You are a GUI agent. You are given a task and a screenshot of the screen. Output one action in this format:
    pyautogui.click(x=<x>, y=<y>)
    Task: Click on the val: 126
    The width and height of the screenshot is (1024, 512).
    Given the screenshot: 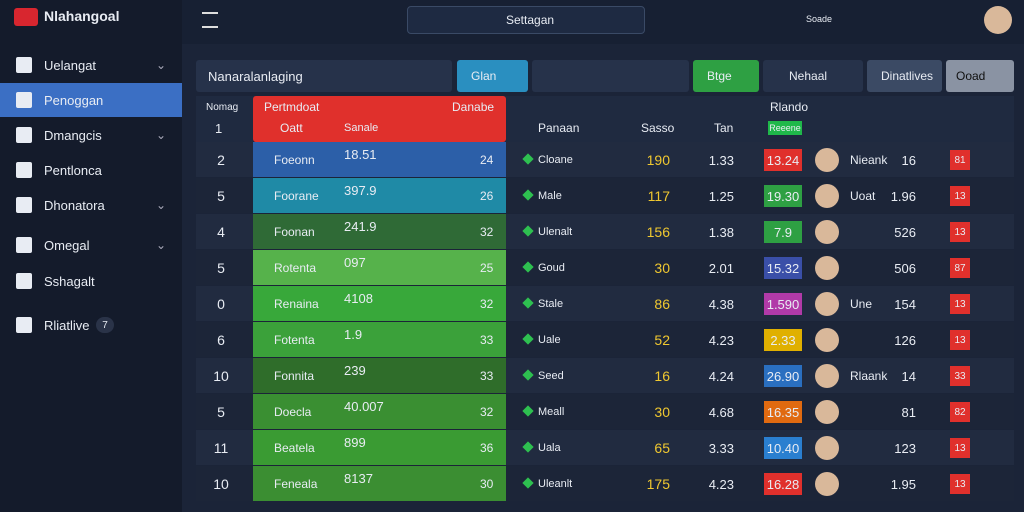 What is the action you would take?
    pyautogui.click(x=905, y=340)
    